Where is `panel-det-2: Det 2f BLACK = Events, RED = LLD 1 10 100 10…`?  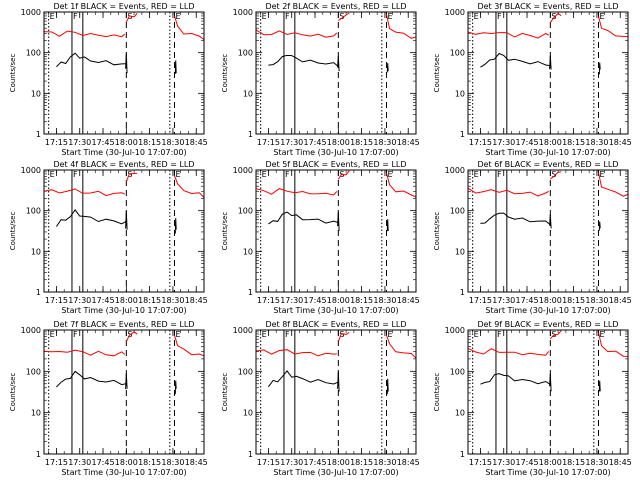 panel-det-2: Det 2f BLACK = Events, RED = LLD 1 10 100 10… is located at coordinates (320, 79).